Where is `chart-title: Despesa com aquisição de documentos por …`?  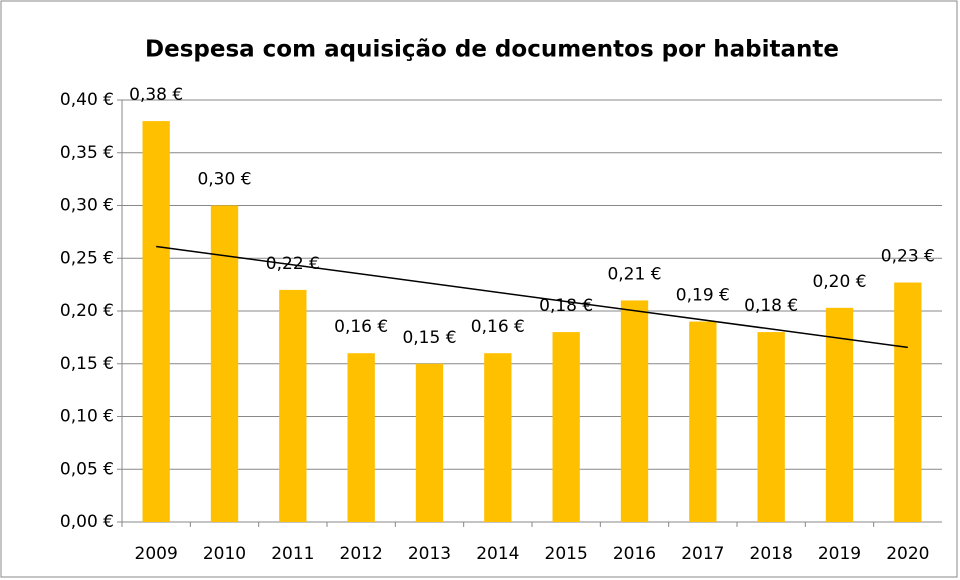 chart-title: Despesa com aquisição de documentos por … is located at coordinates (492, 50).